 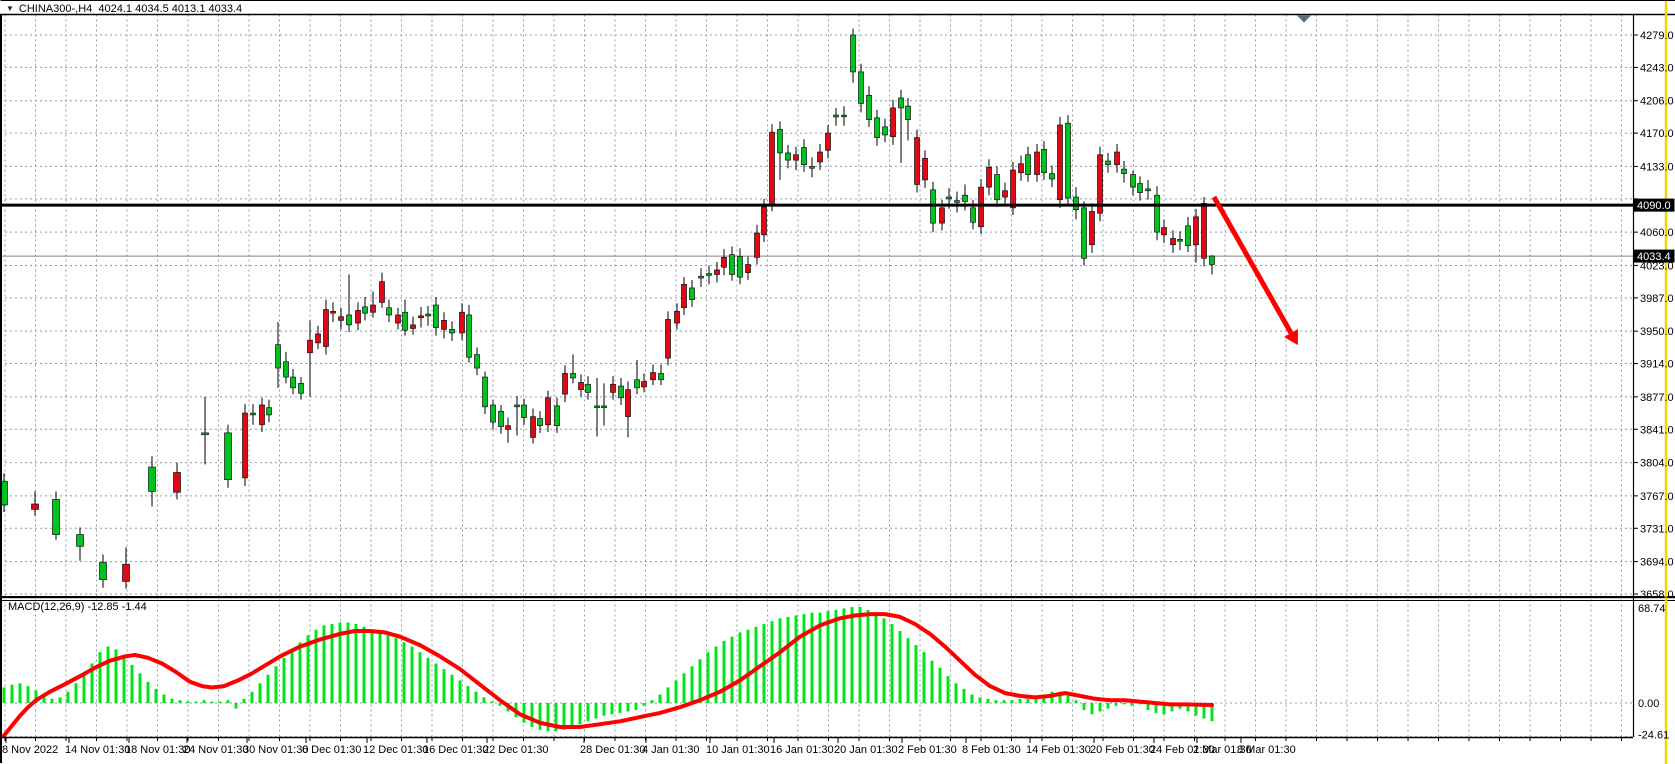 I want to click on symbol-dropdown-icon: ▼, so click(x=10, y=8).